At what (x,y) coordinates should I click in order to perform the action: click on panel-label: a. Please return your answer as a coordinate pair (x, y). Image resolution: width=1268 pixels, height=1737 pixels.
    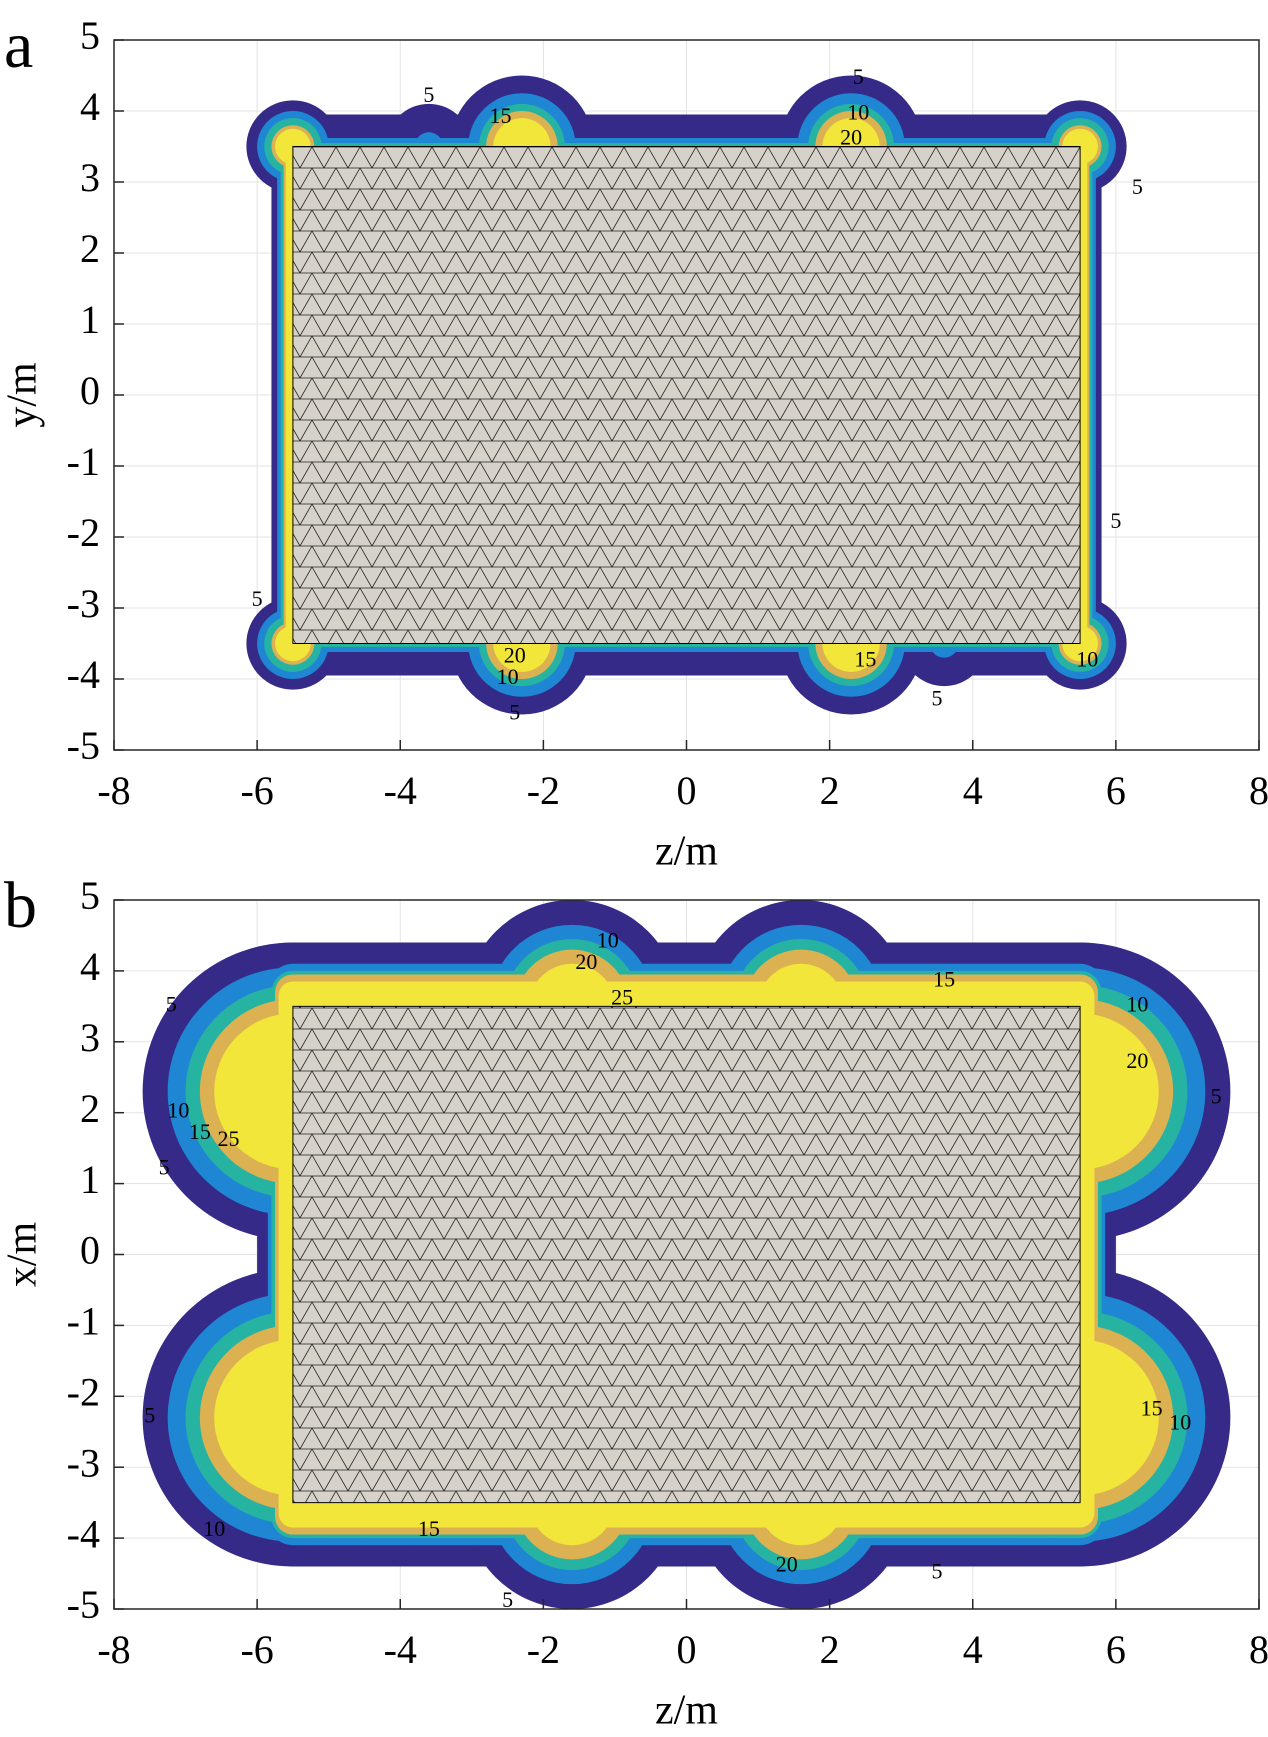
    Looking at the image, I should click on (18, 45).